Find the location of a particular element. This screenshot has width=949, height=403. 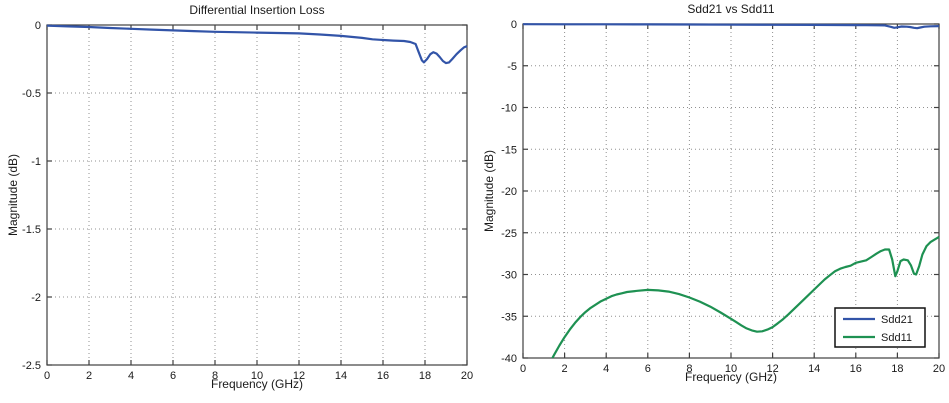

right-chart-xlabel: Frequency (GHz) is located at coordinates (731, 377).